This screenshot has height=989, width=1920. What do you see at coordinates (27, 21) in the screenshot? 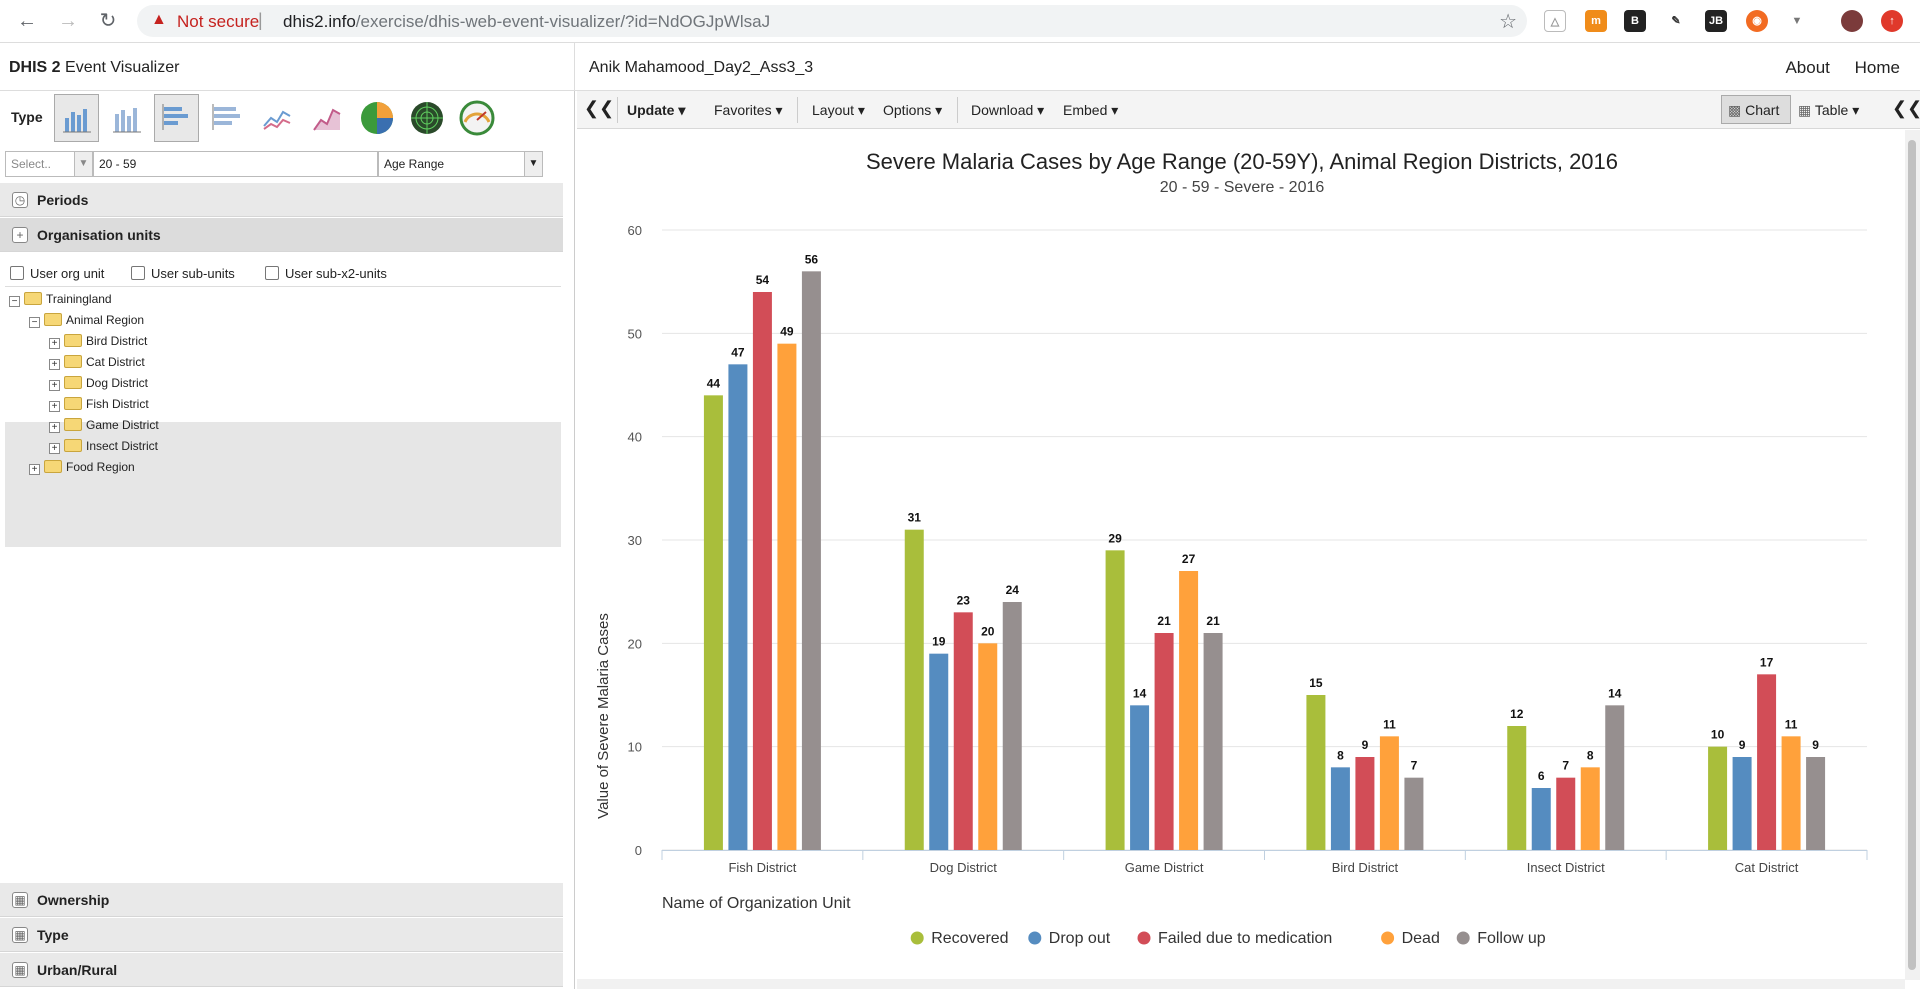
I see `back-icon: ←` at bounding box center [27, 21].